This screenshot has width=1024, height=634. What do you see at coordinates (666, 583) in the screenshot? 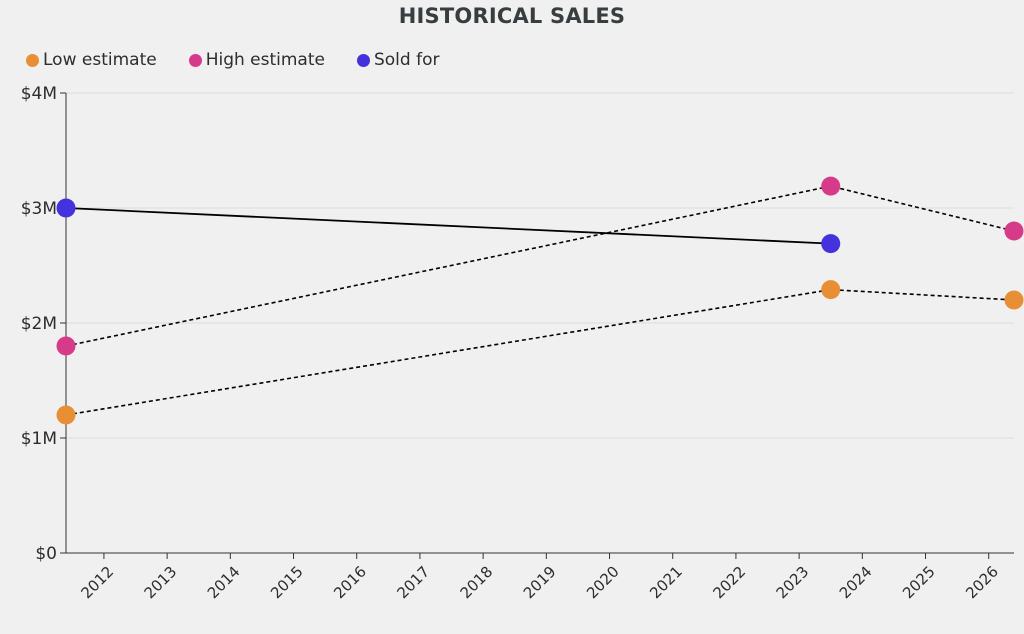
I see `x-tick-label-9: 2021` at bounding box center [666, 583].